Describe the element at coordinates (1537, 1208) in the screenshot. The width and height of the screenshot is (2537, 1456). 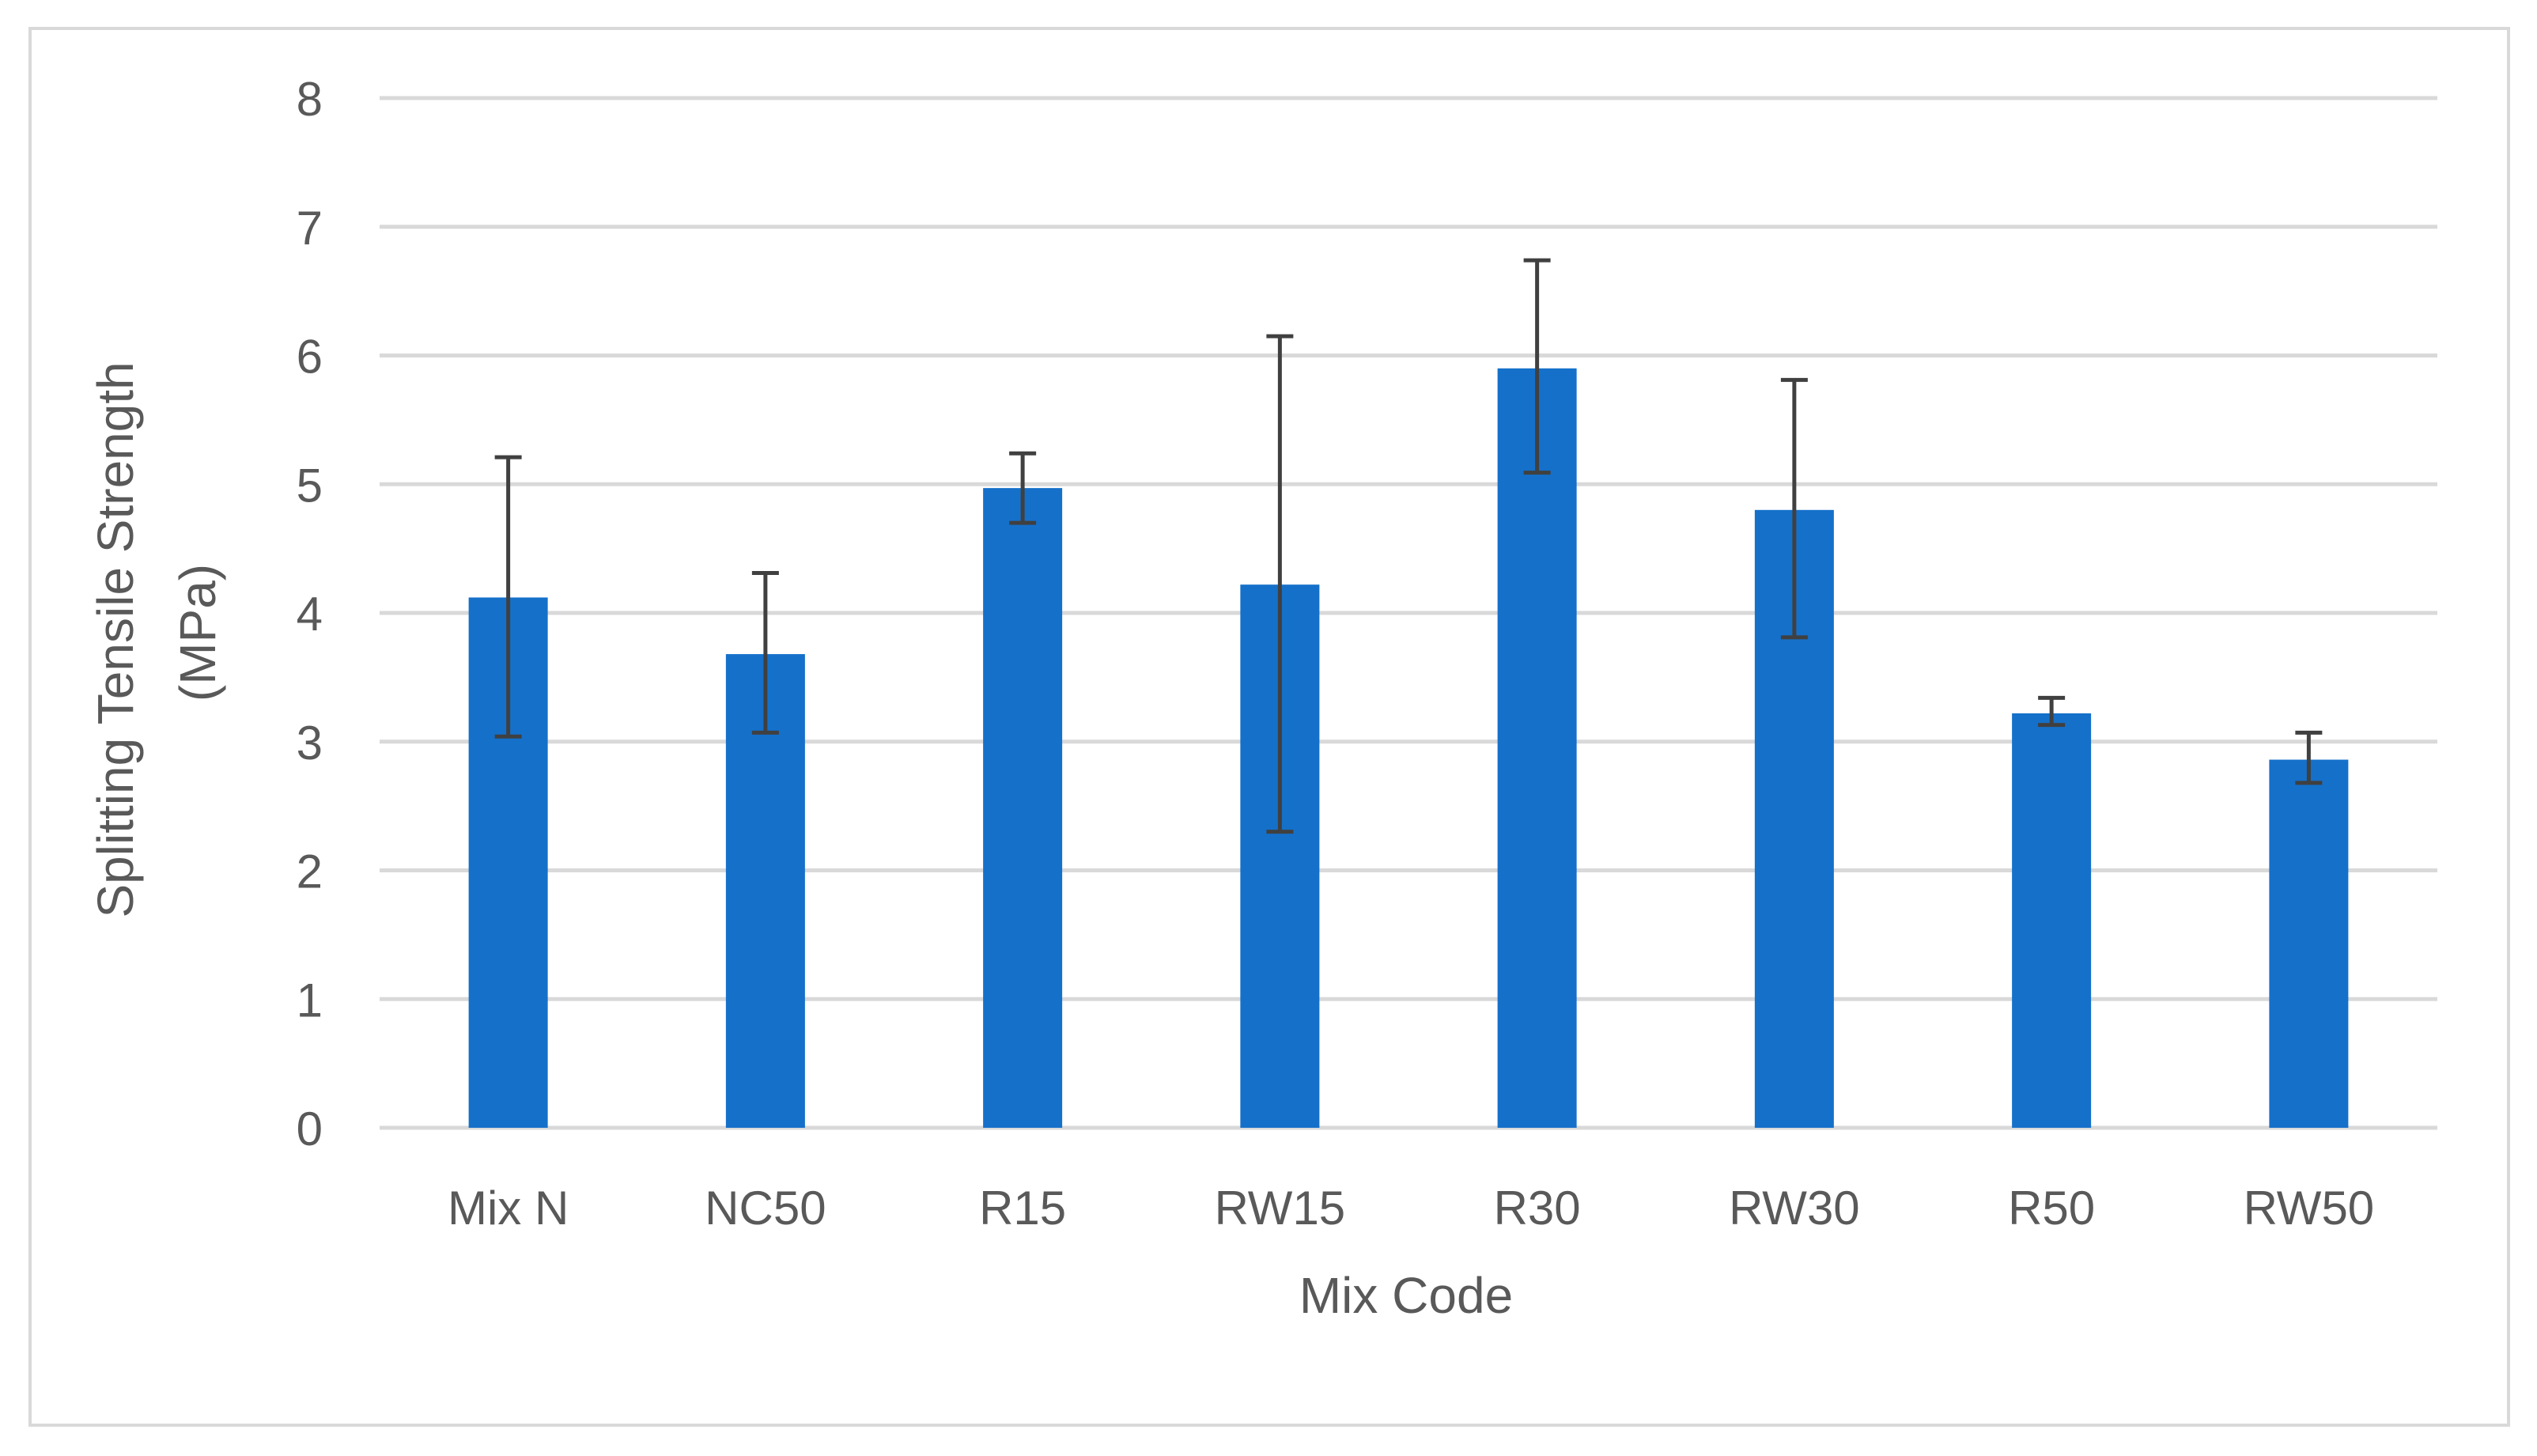
I see `x-tick-label: R30` at that location.